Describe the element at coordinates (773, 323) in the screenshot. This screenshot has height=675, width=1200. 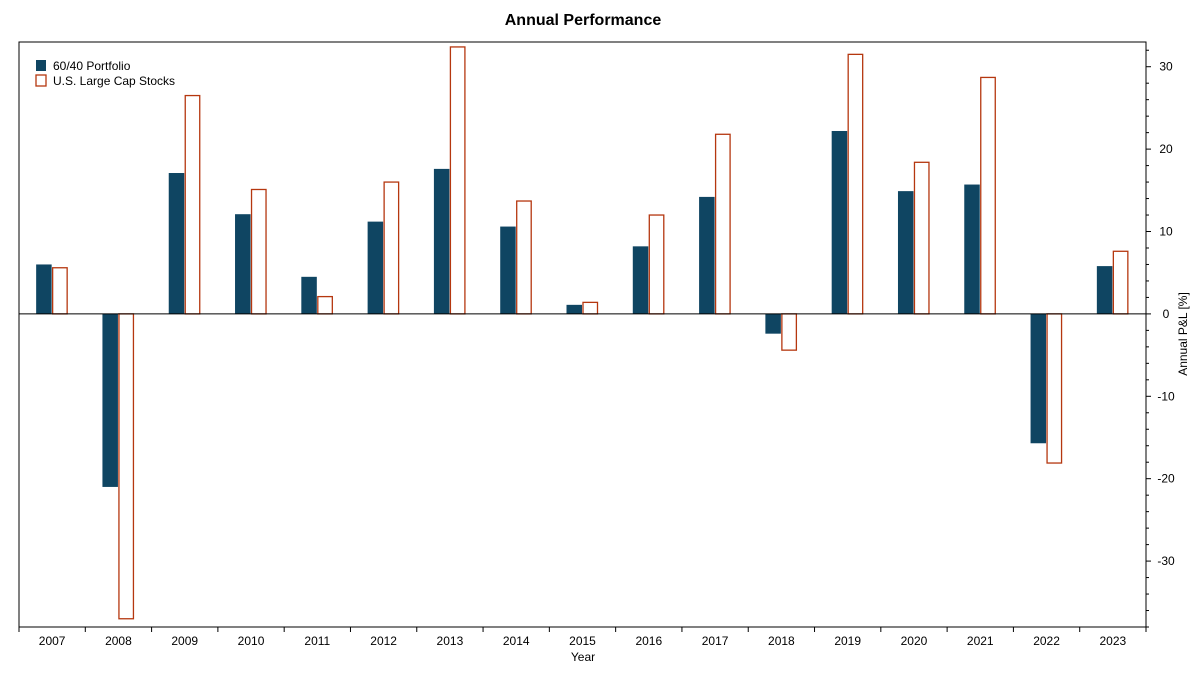
I see `bar-portfolio-2018` at that location.